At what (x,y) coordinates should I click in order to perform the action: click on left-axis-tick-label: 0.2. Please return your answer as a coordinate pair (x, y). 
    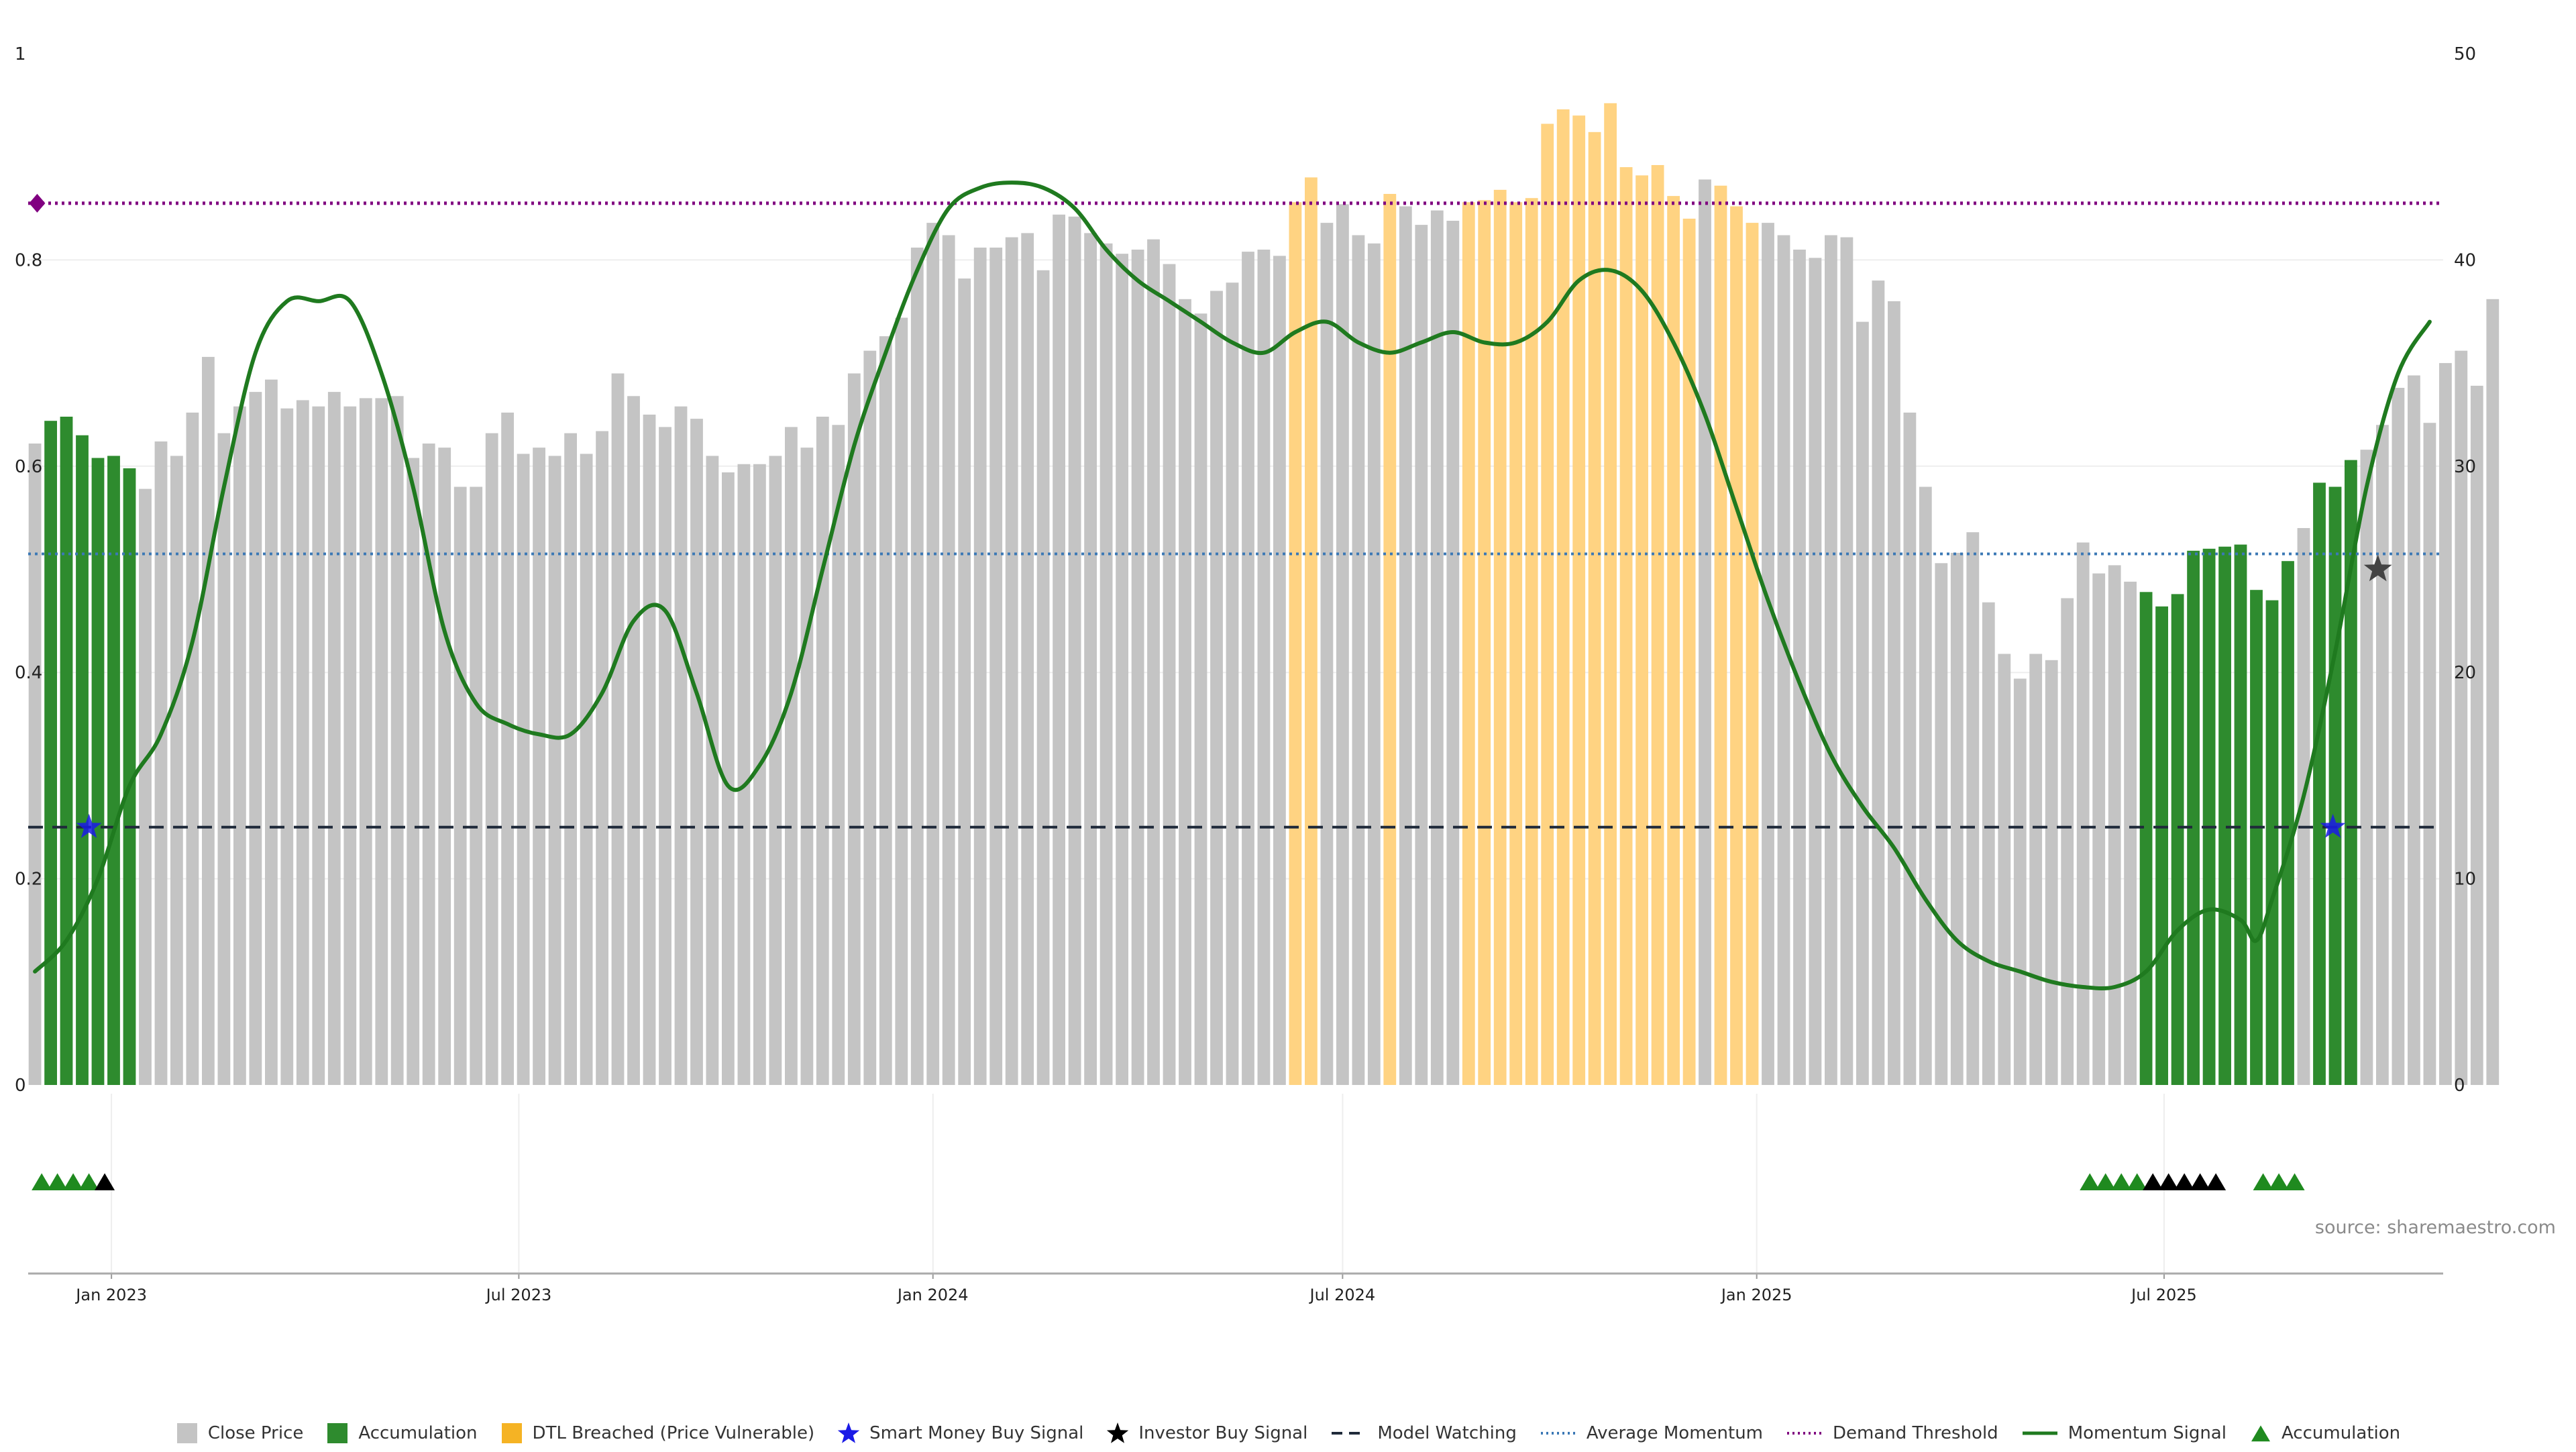
    Looking at the image, I should click on (28, 880).